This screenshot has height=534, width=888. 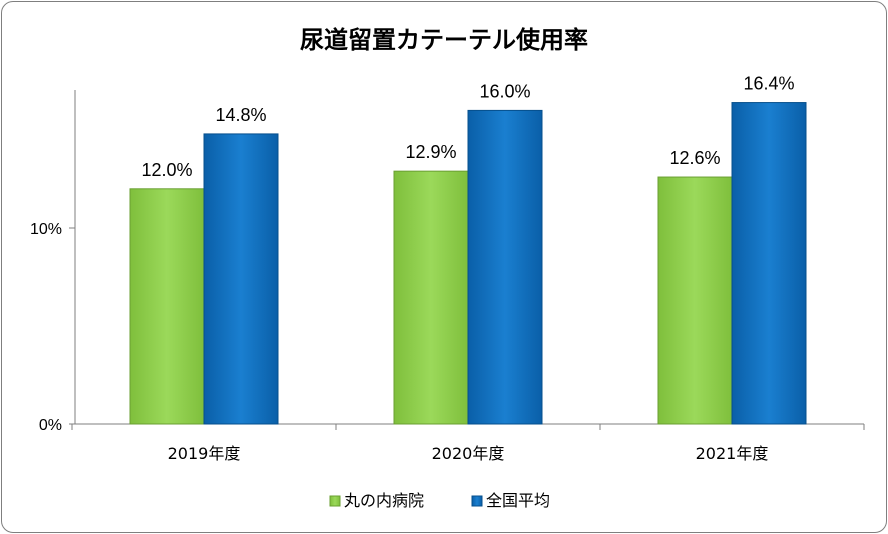 What do you see at coordinates (694, 158) in the screenshot?
I see `data-label: 12.6%` at bounding box center [694, 158].